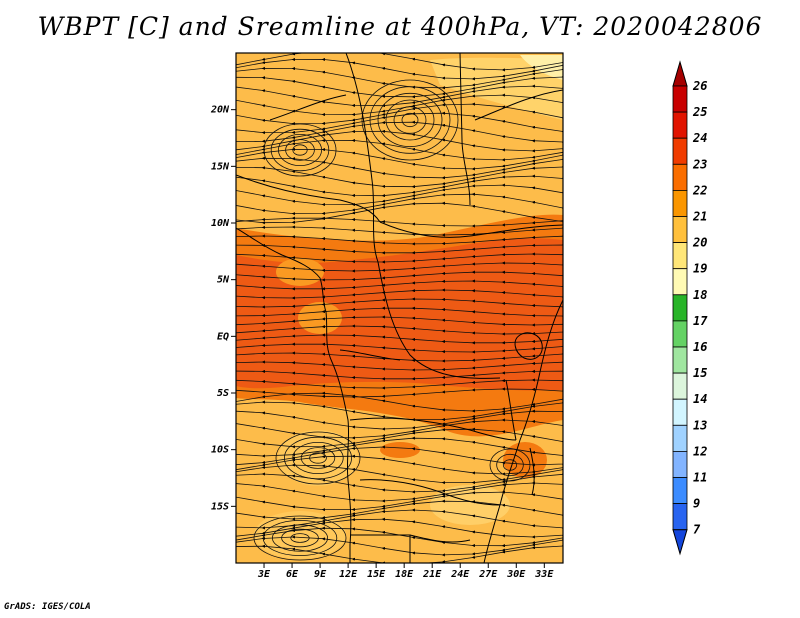 The width and height of the screenshot is (800, 618). I want to click on wbpt-hot-mid, so click(400, 450).